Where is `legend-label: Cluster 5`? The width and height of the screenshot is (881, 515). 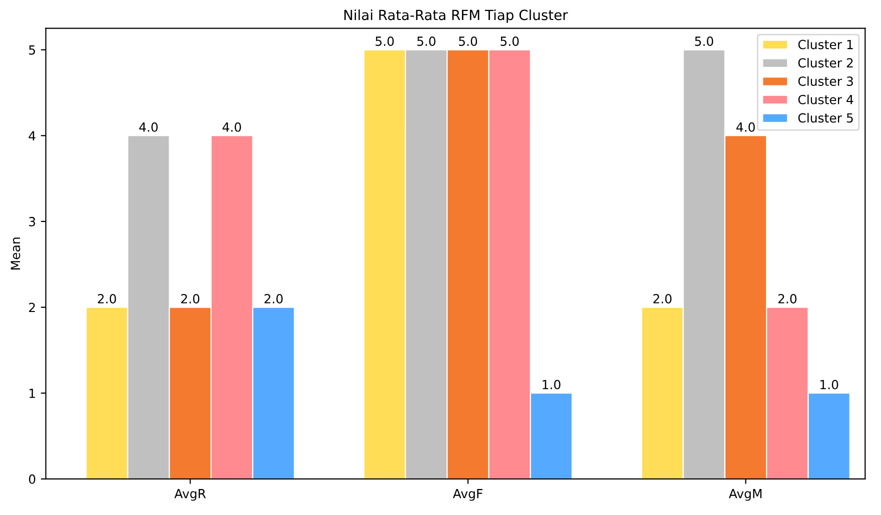
legend-label: Cluster 5 is located at coordinates (825, 117).